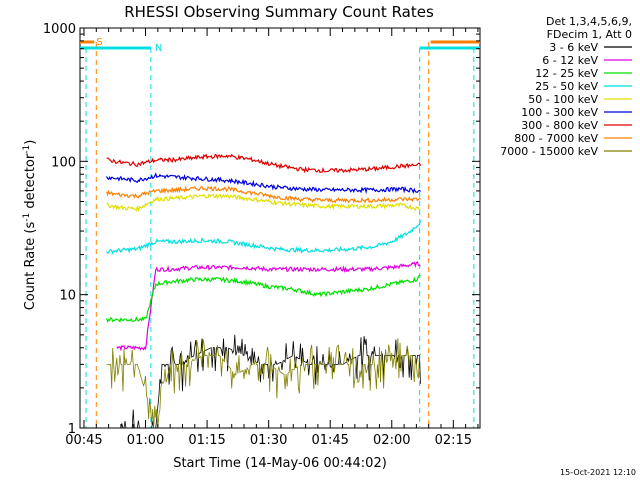  What do you see at coordinates (158, 48) in the screenshot?
I see `night-label: N` at bounding box center [158, 48].